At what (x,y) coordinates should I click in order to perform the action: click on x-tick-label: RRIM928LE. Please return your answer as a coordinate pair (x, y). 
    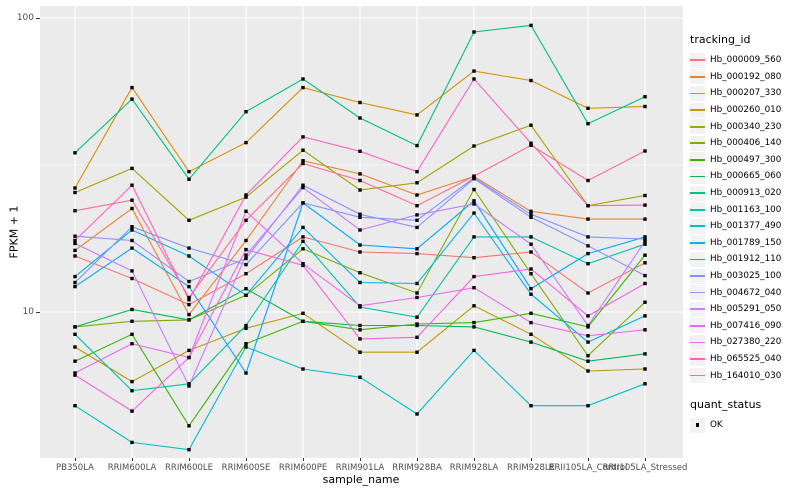
    Looking at the image, I should click on (531, 468).